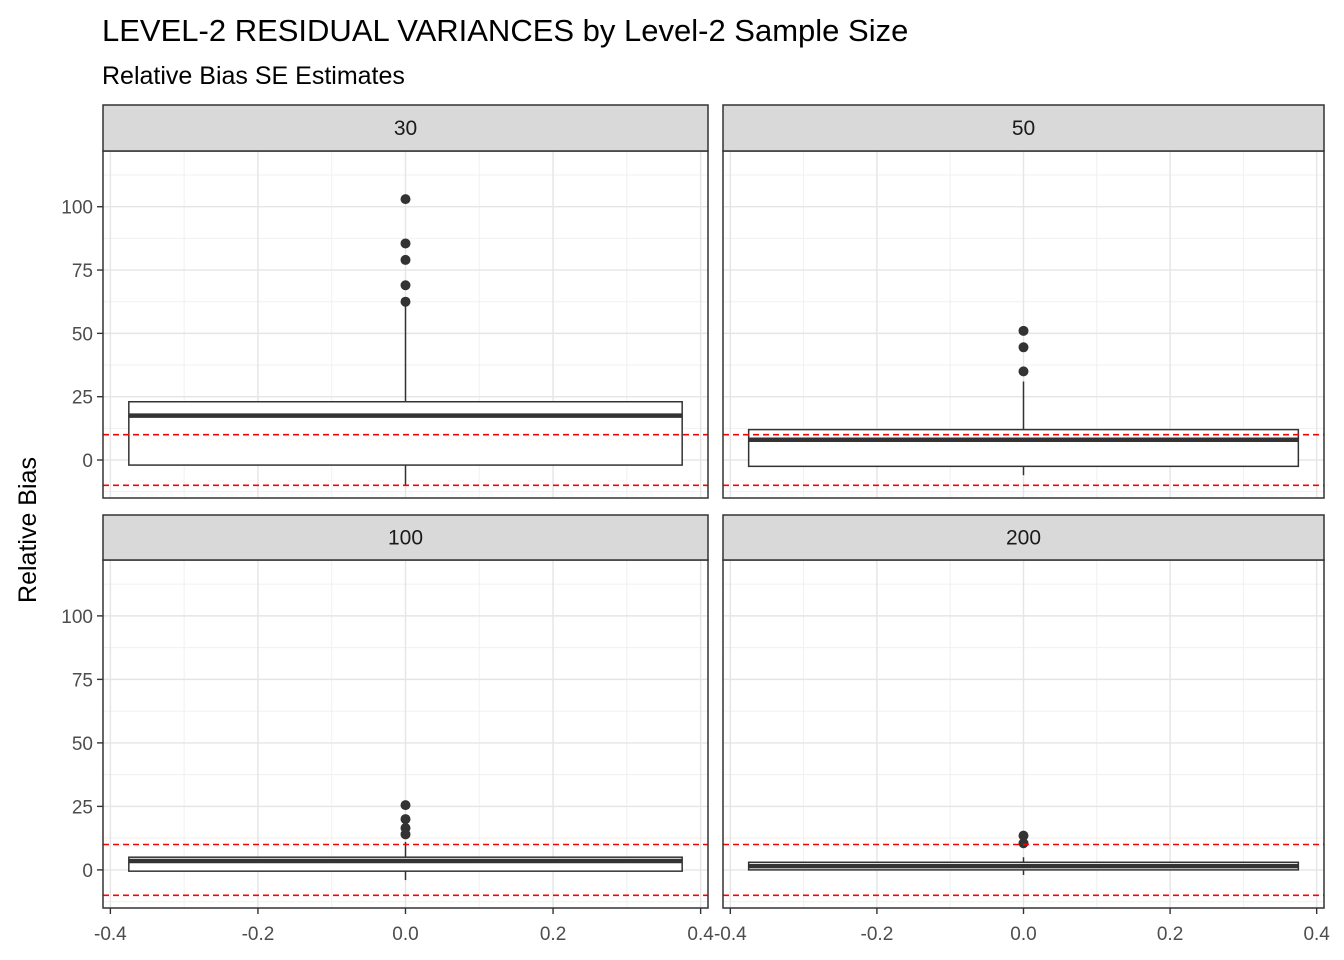  I want to click on chart-subtitle: Relative Bias SE Estimates, so click(253, 76).